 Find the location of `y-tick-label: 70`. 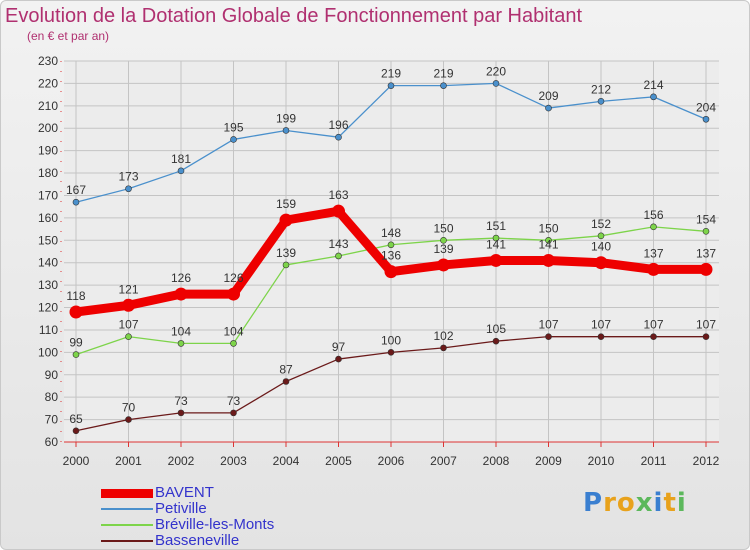

y-tick-label: 70 is located at coordinates (52, 420).